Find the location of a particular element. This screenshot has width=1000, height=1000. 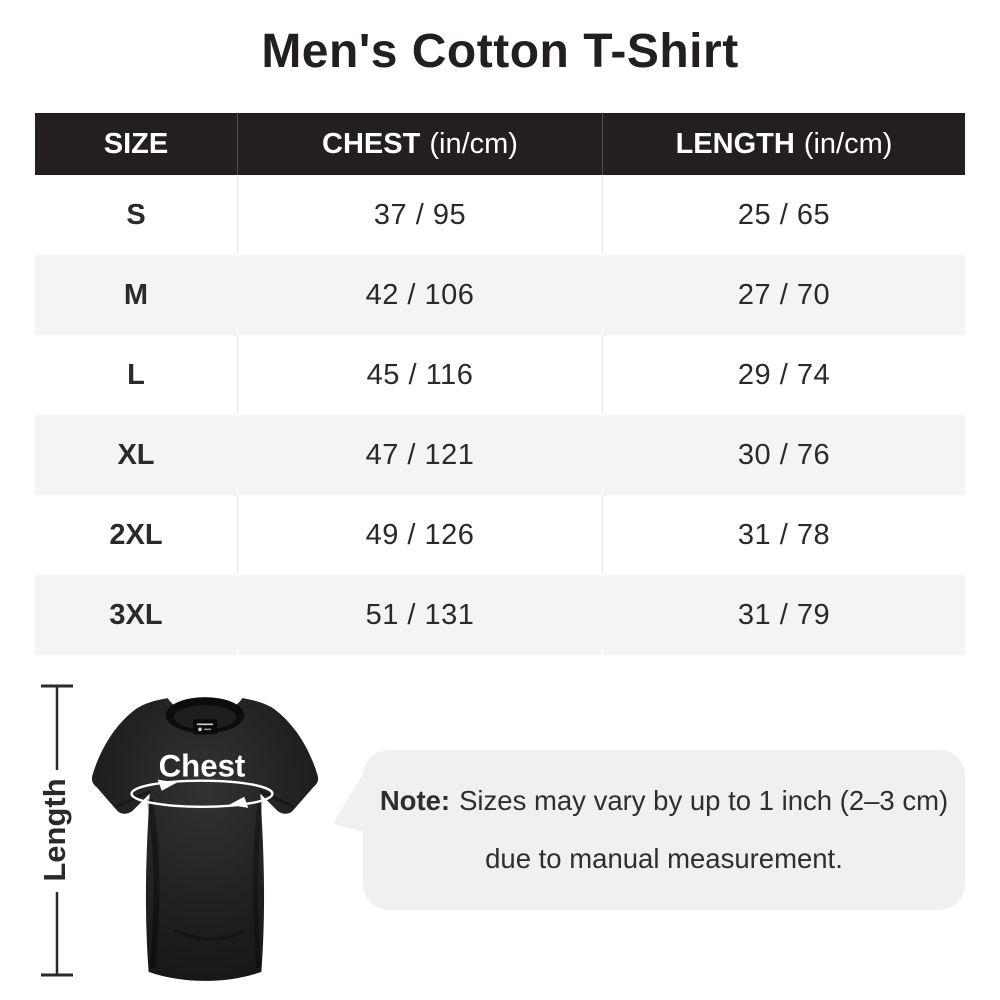

header-chest-label: CHEST is located at coordinates (371, 143).